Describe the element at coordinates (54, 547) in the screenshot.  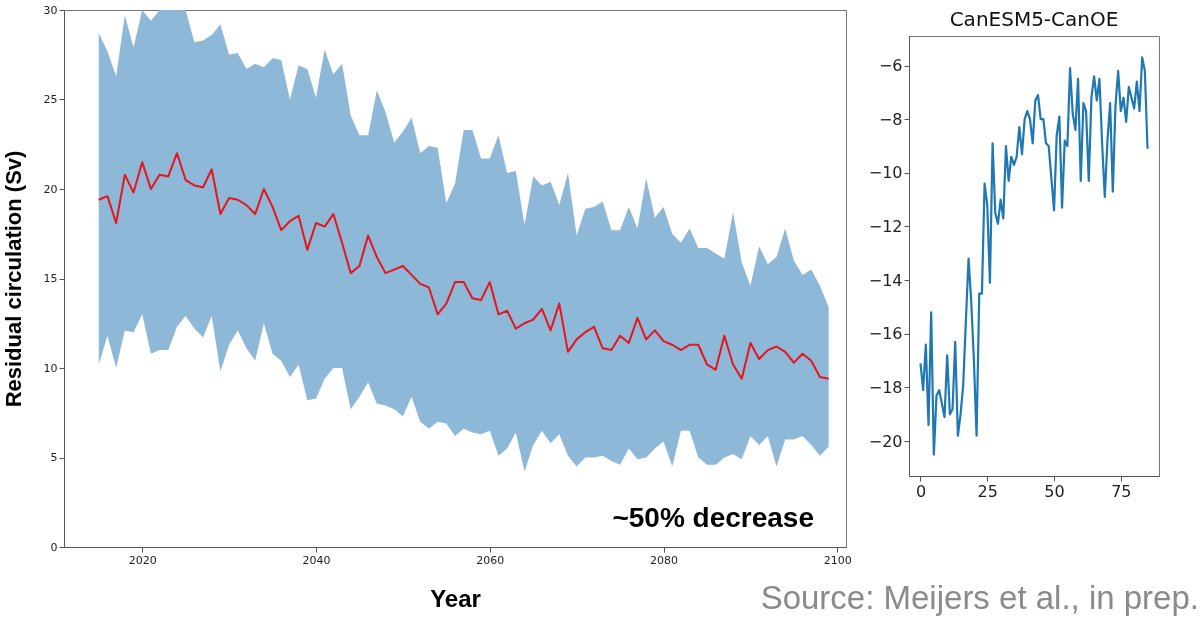
I see `y-tick-label: 0` at that location.